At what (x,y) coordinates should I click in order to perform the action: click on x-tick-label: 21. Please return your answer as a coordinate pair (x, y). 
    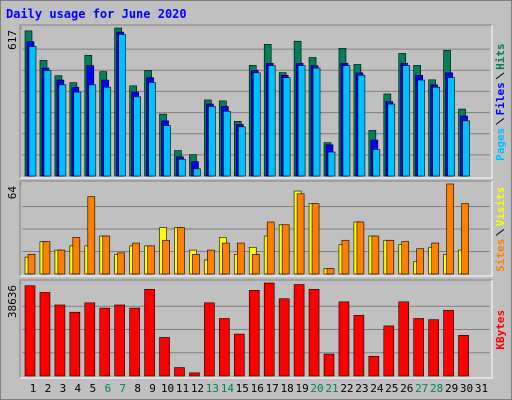
    Looking at the image, I should click on (331, 388).